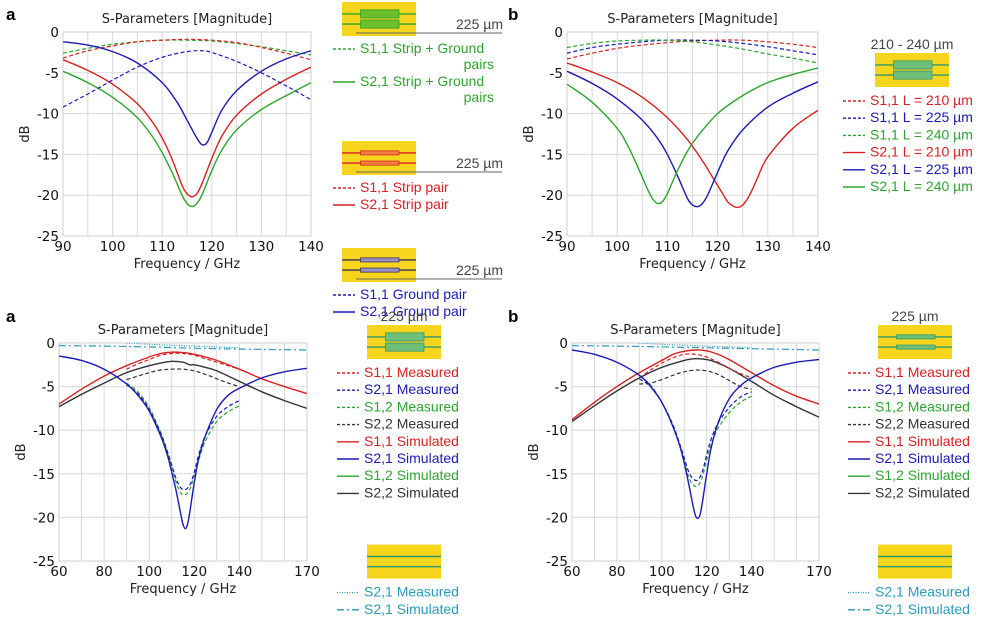  What do you see at coordinates (921, 186) in the screenshot?
I see `legend-label: S2,1 L = 240 µm` at bounding box center [921, 186].